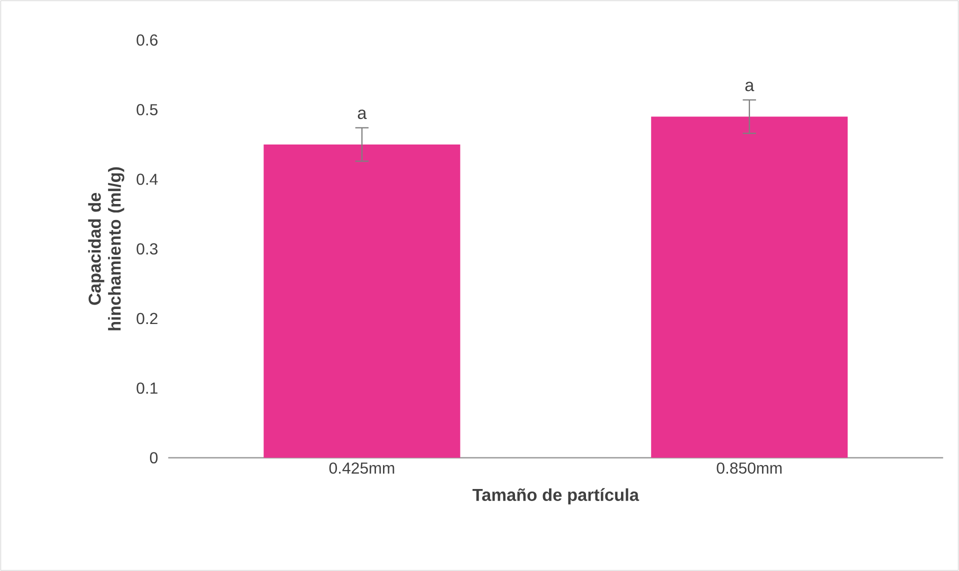  I want to click on y-axis-title: Capacidad de hinchamiento (ml/g), so click(106, 248).